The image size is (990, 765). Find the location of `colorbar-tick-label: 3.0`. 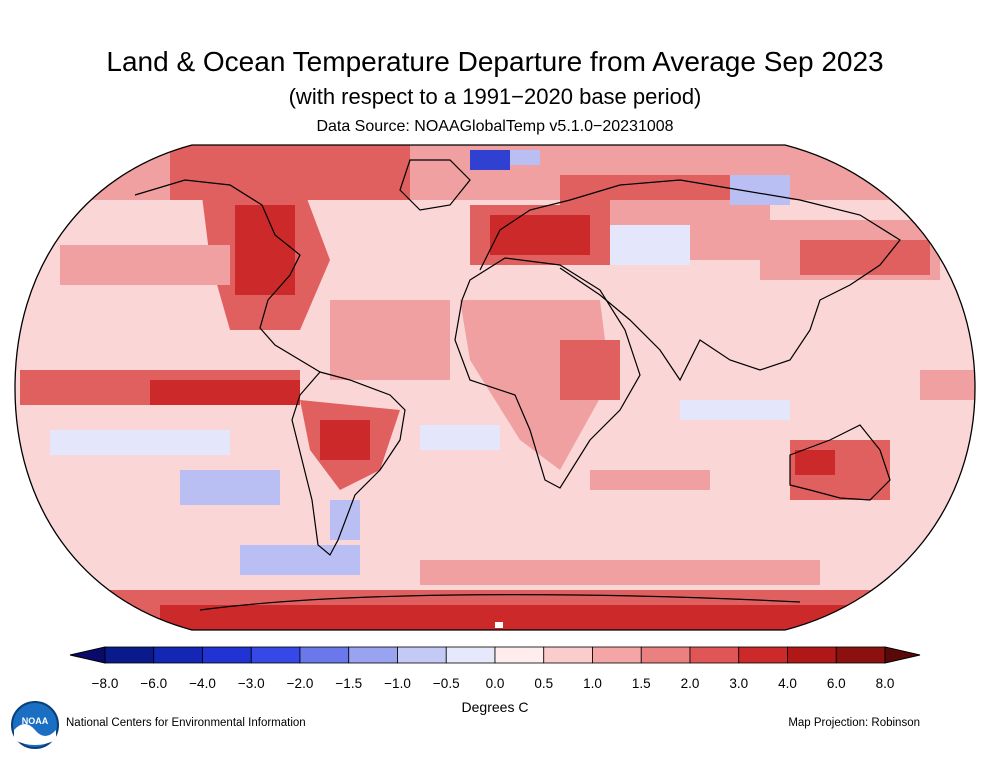

colorbar-tick-label: 3.0 is located at coordinates (739, 683).